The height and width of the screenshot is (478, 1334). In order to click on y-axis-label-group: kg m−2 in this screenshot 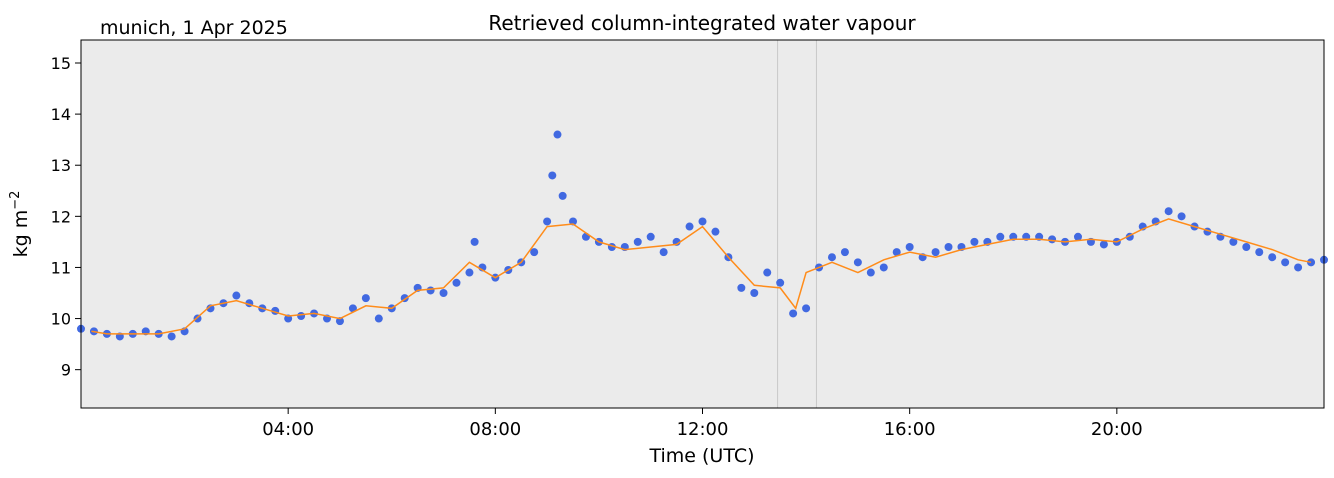, I will do `click(20, 224)`.